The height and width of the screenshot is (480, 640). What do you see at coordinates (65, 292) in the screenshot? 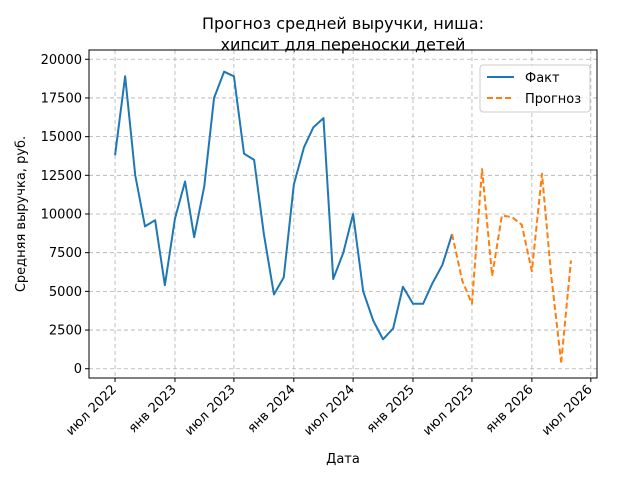
I see `y-tick-label: 5000` at bounding box center [65, 292].